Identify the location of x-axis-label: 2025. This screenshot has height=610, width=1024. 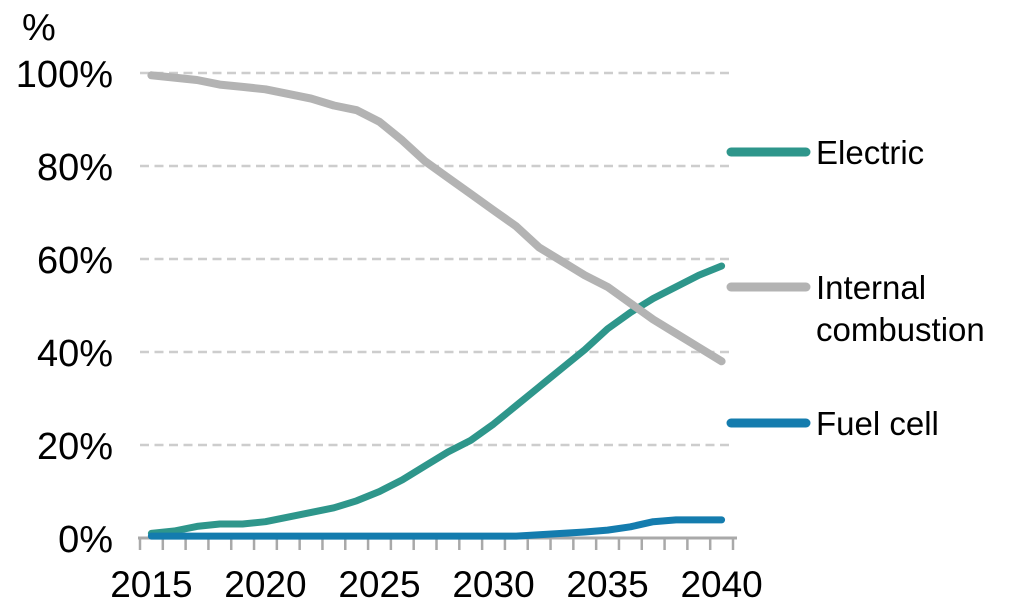
(379, 584).